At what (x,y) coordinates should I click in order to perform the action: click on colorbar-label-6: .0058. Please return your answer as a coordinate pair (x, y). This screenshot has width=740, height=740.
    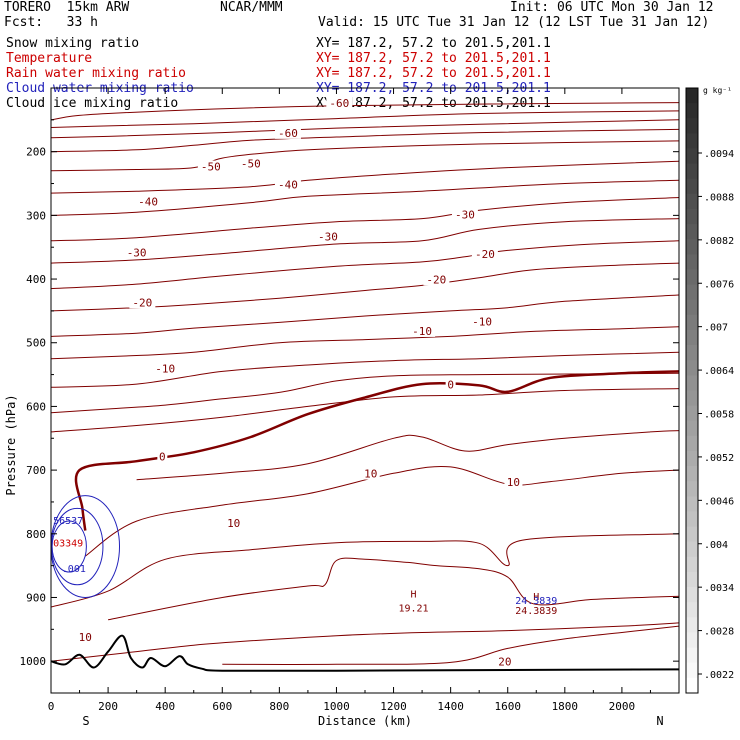
    Looking at the image, I should click on (719, 415).